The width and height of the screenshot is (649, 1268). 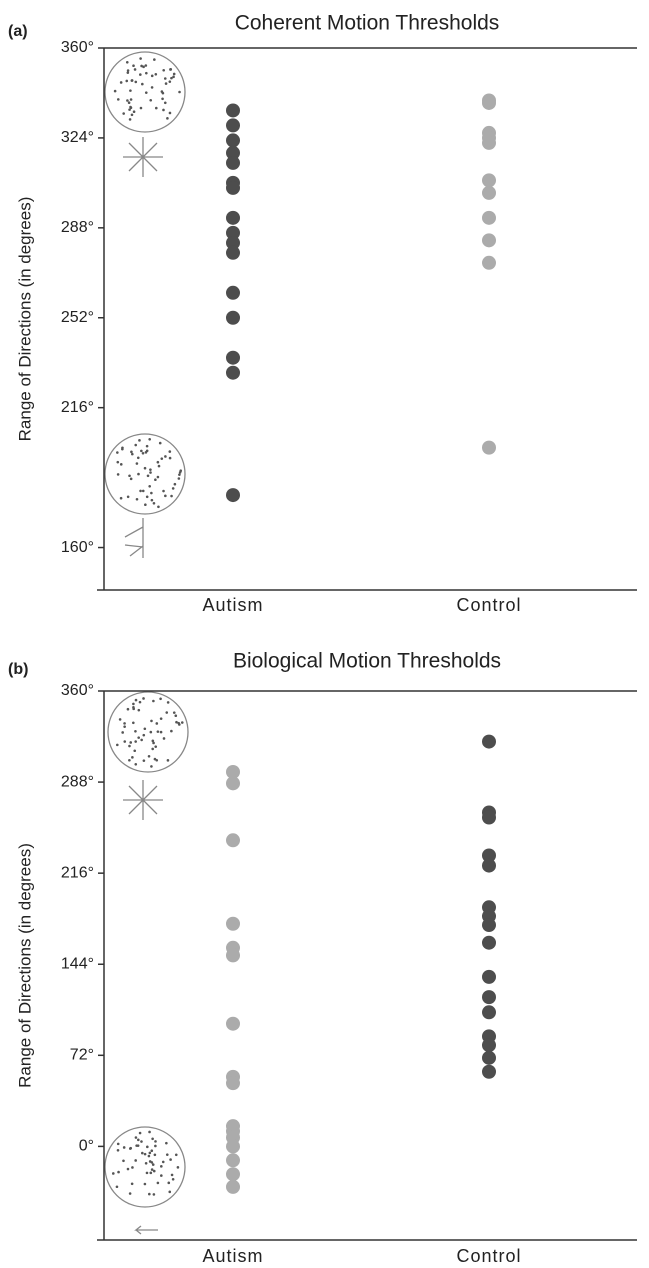 I want to click on panel-label: (b), so click(x=18, y=669).